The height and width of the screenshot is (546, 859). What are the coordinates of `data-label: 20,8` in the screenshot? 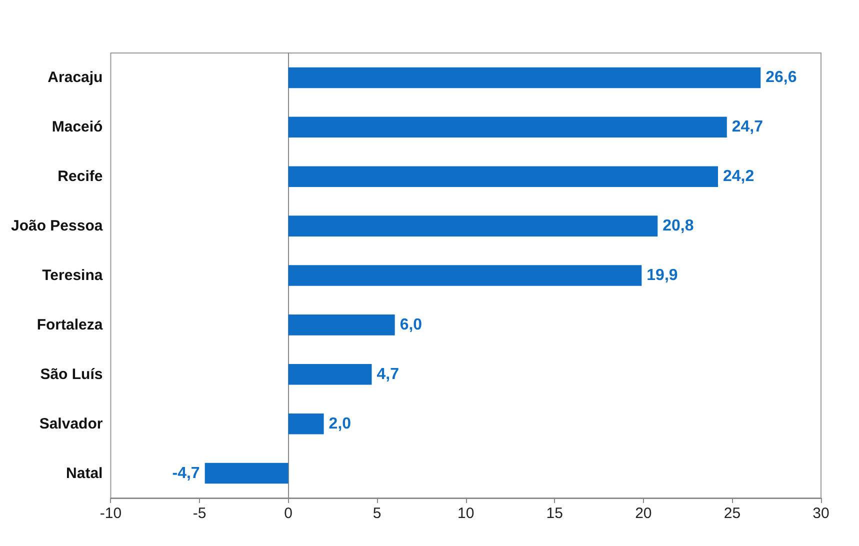 It's located at (678, 226).